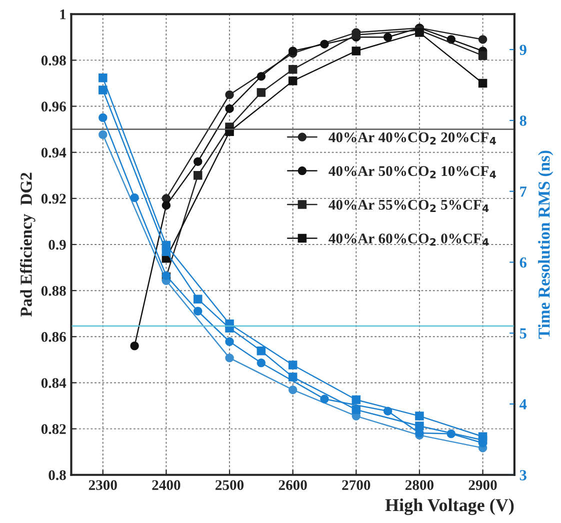  What do you see at coordinates (356, 485) in the screenshot?
I see `x-tick-label: 2700` at bounding box center [356, 485].